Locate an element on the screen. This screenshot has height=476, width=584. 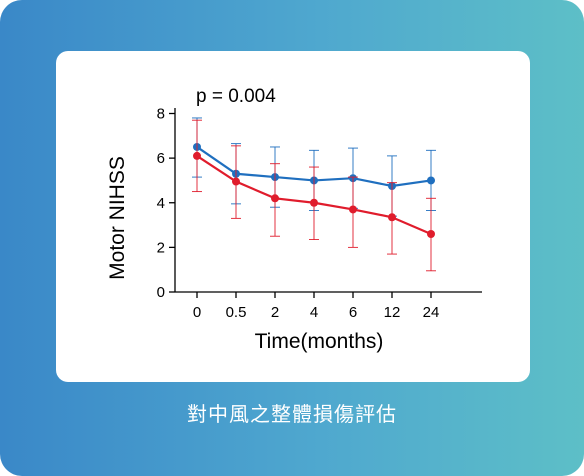
y-tick-label: 6 is located at coordinates (161, 158).